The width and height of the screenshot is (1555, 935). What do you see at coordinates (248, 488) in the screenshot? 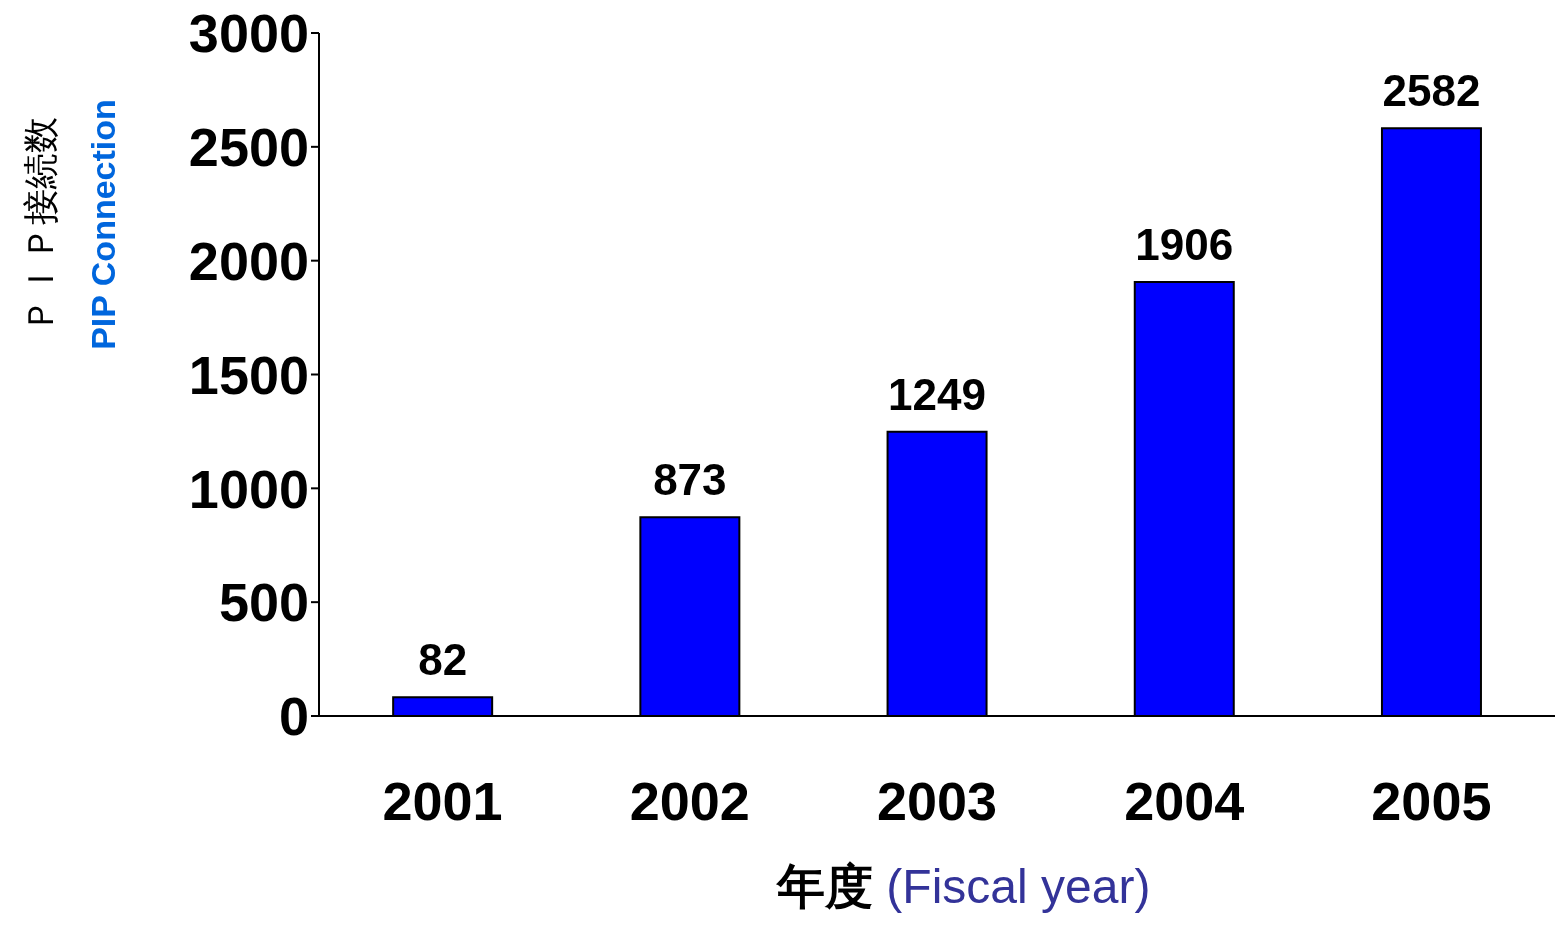
I see `y-tick-label: 1000` at bounding box center [248, 488].